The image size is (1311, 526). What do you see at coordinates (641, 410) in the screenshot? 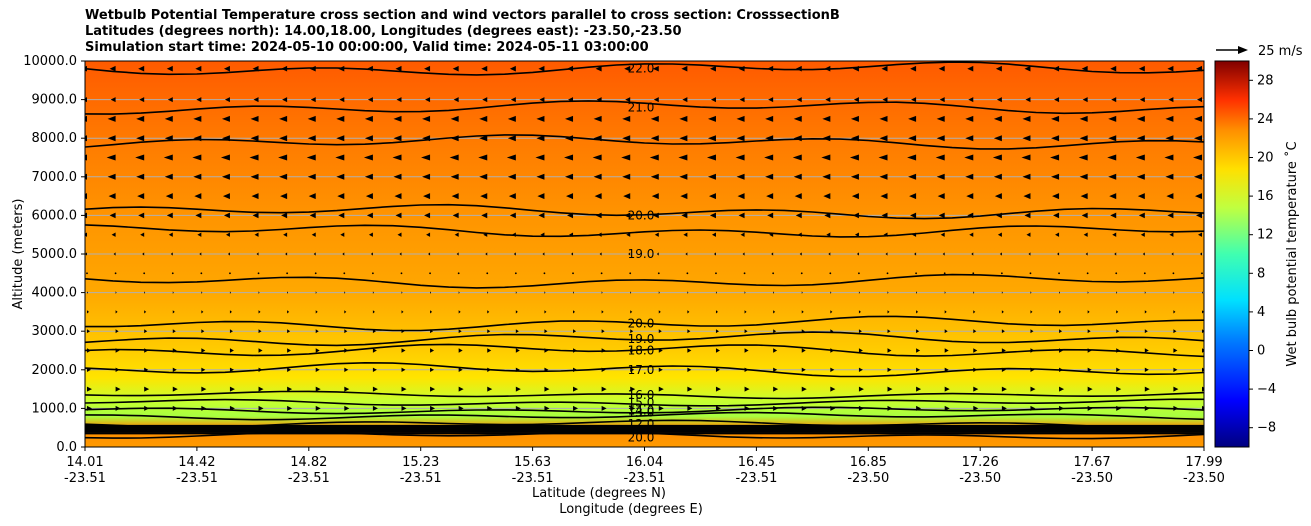
I see `contour-label: 14.0` at bounding box center [641, 410].